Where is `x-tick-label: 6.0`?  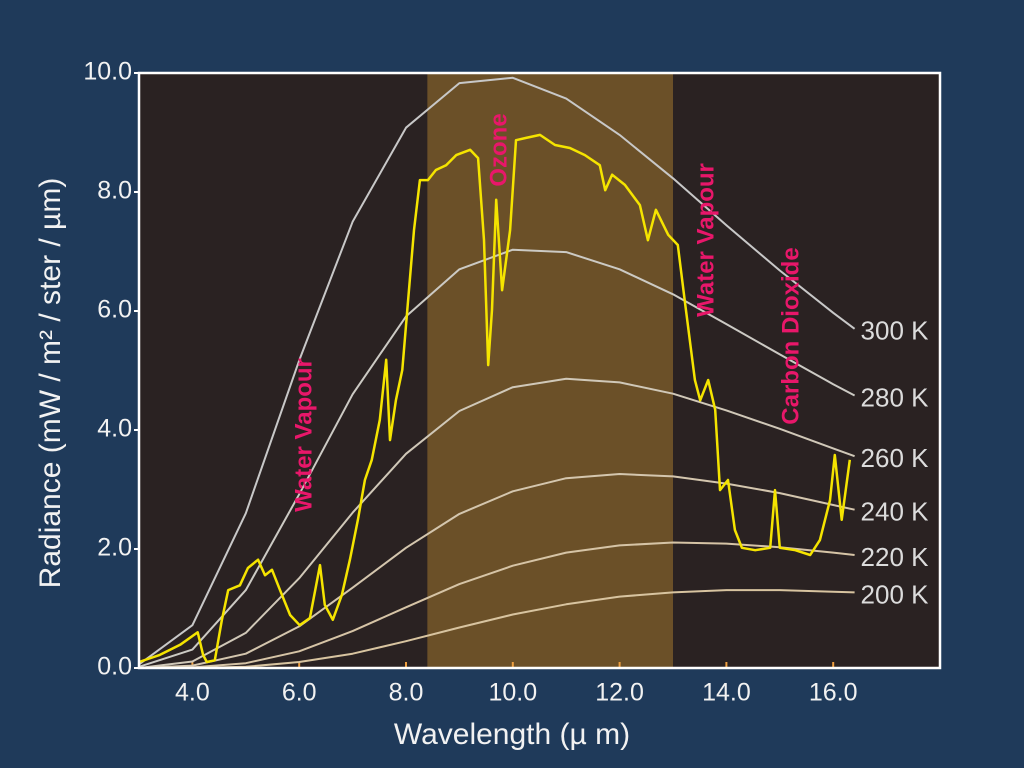 x-tick-label: 6.0 is located at coordinates (299, 693).